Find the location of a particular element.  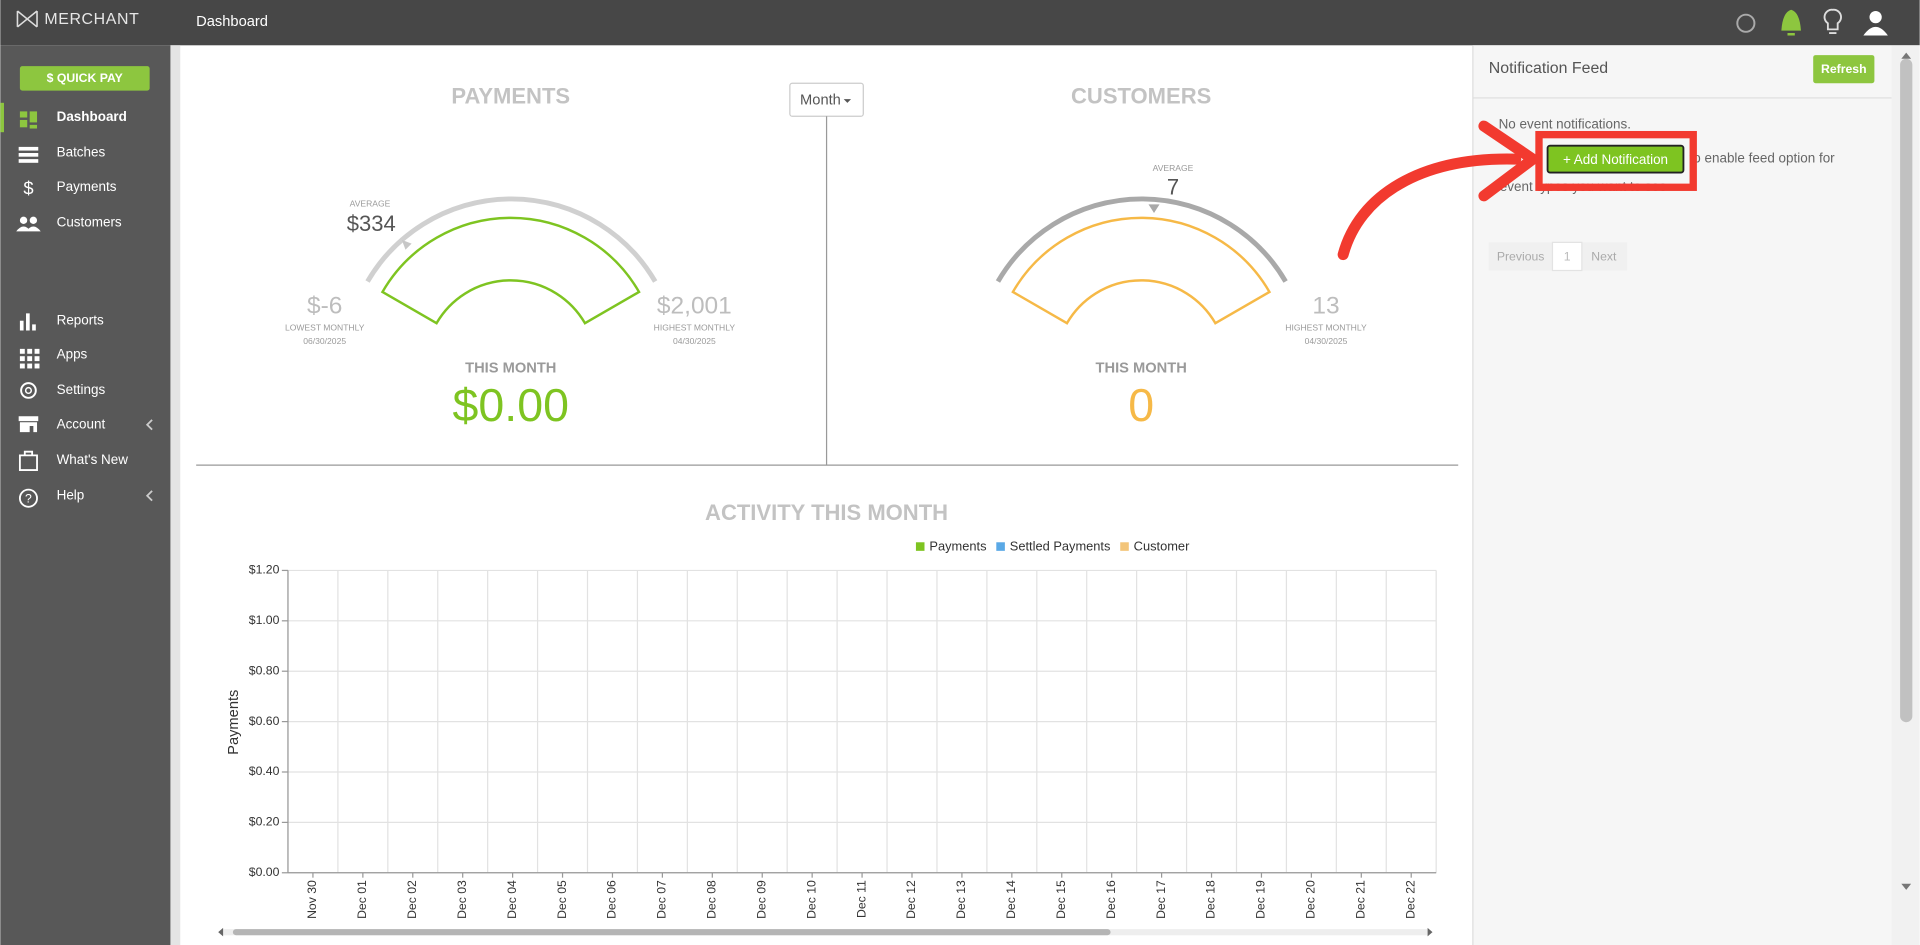

menu-item: What's New is located at coordinates (93, 459).